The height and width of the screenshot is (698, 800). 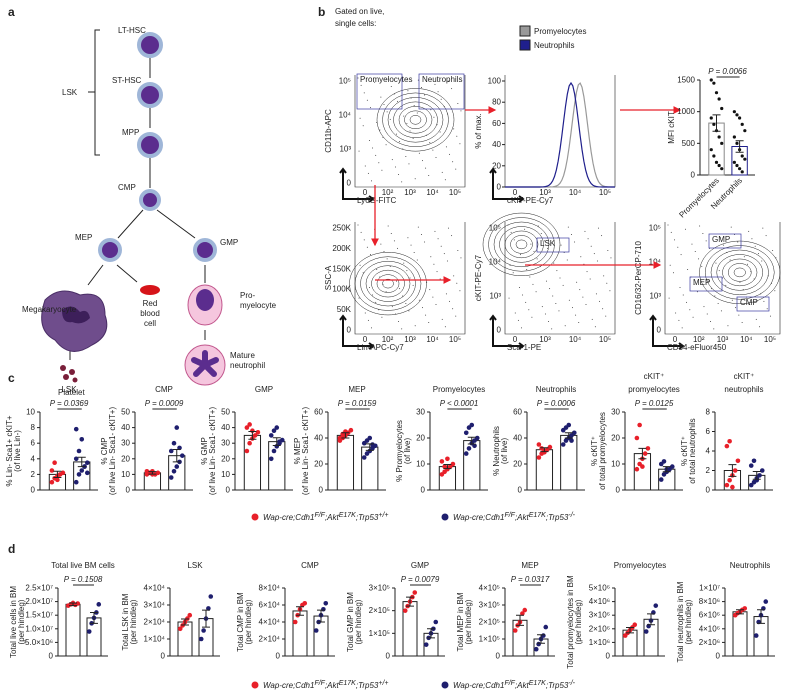 What do you see at coordinates (459, 403) in the screenshot?
I see `p-value: P < 0.0001` at bounding box center [459, 403].